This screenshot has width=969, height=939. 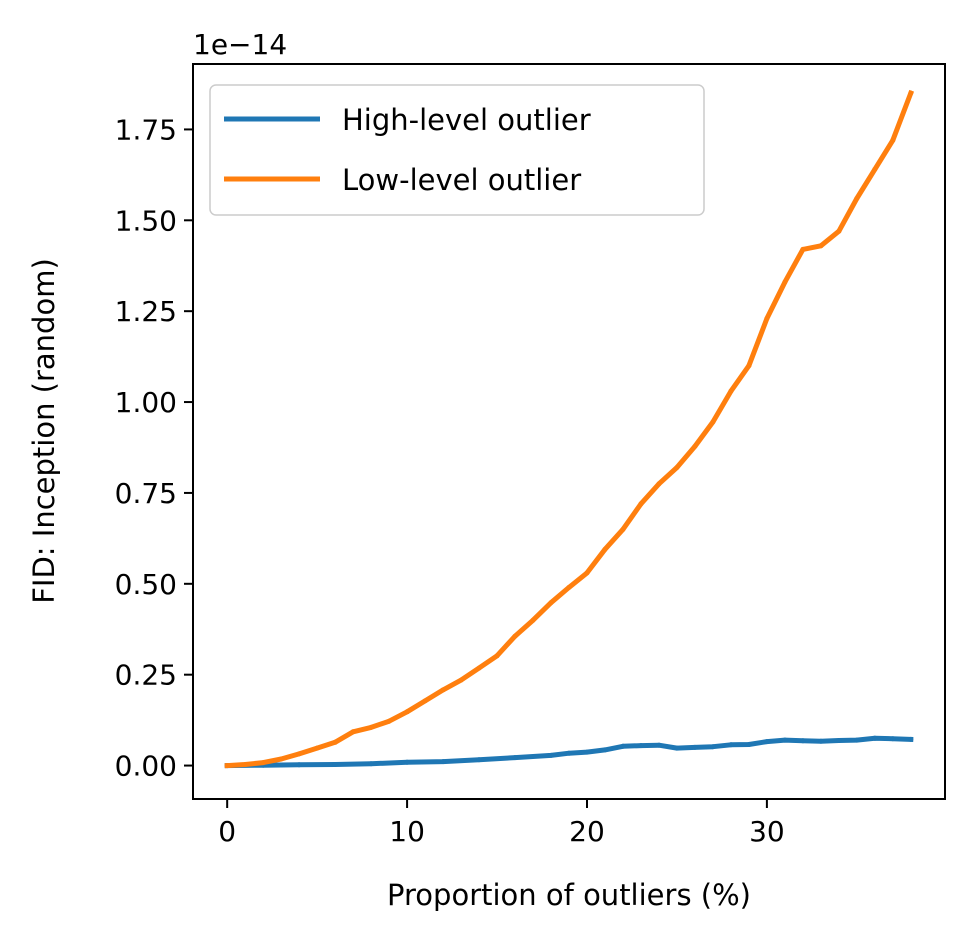 I want to click on y-offset-text: 1e−14, so click(x=240, y=44).